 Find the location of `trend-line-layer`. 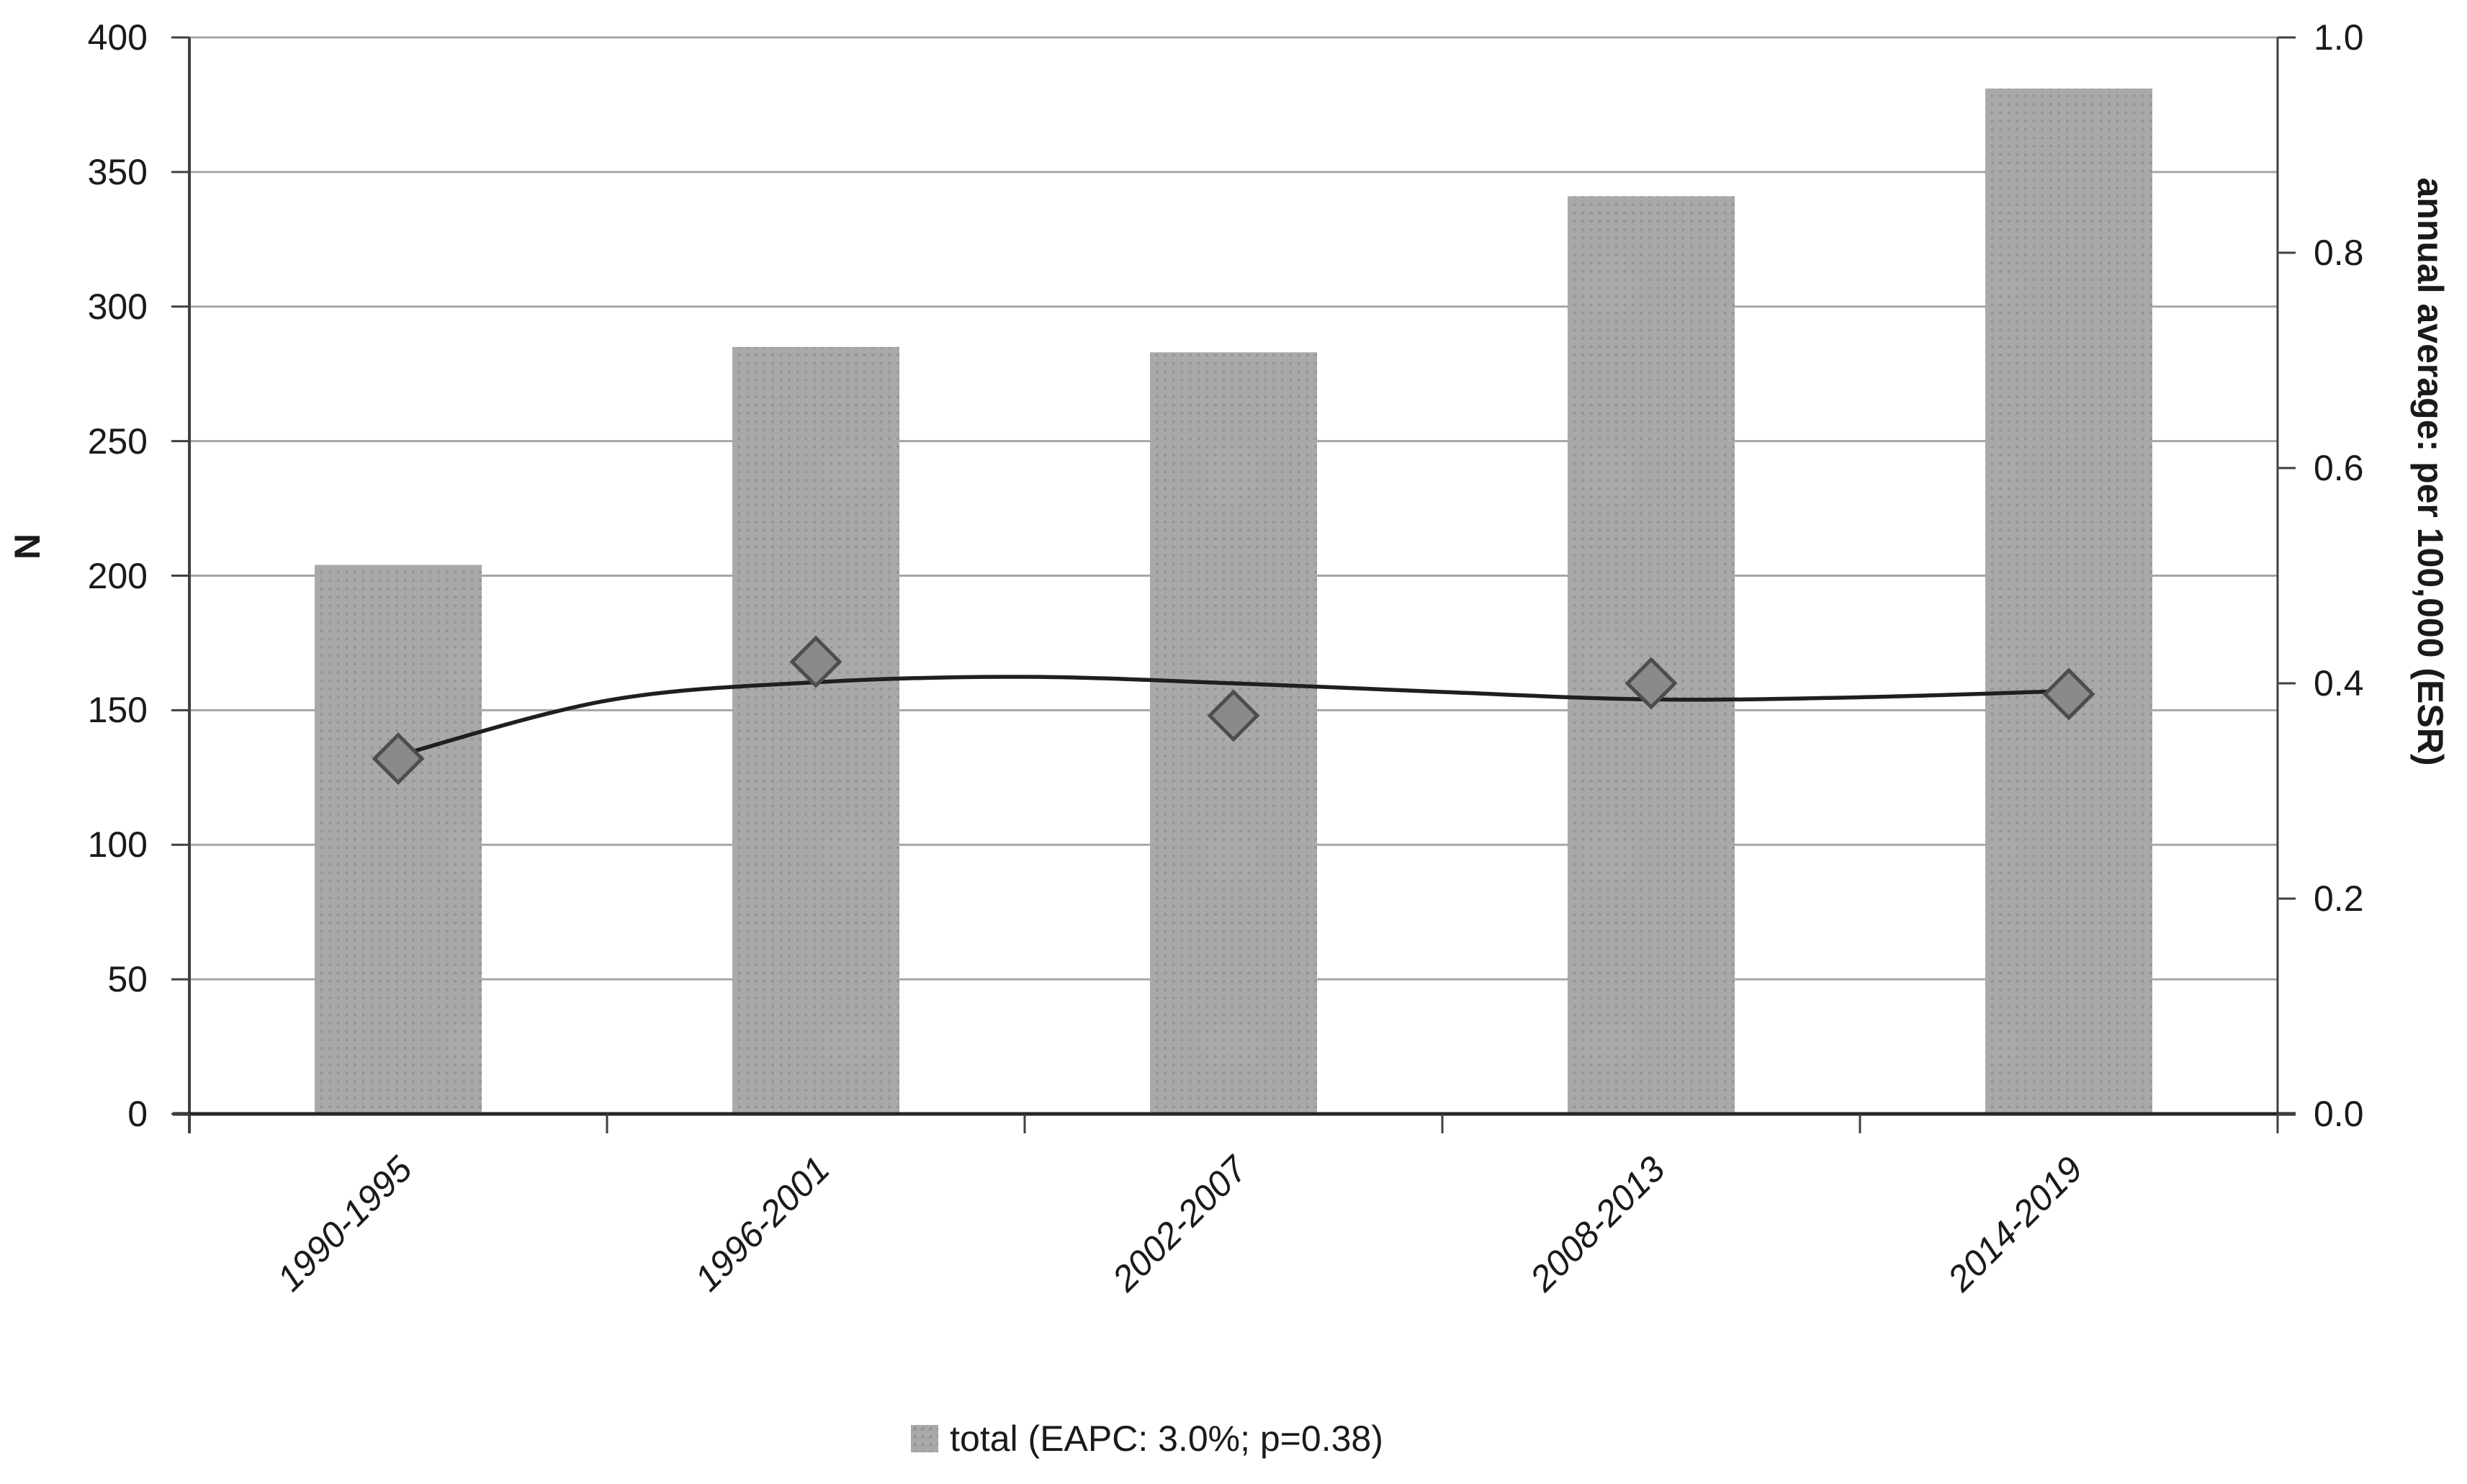

trend-line-layer is located at coordinates (1233, 716).